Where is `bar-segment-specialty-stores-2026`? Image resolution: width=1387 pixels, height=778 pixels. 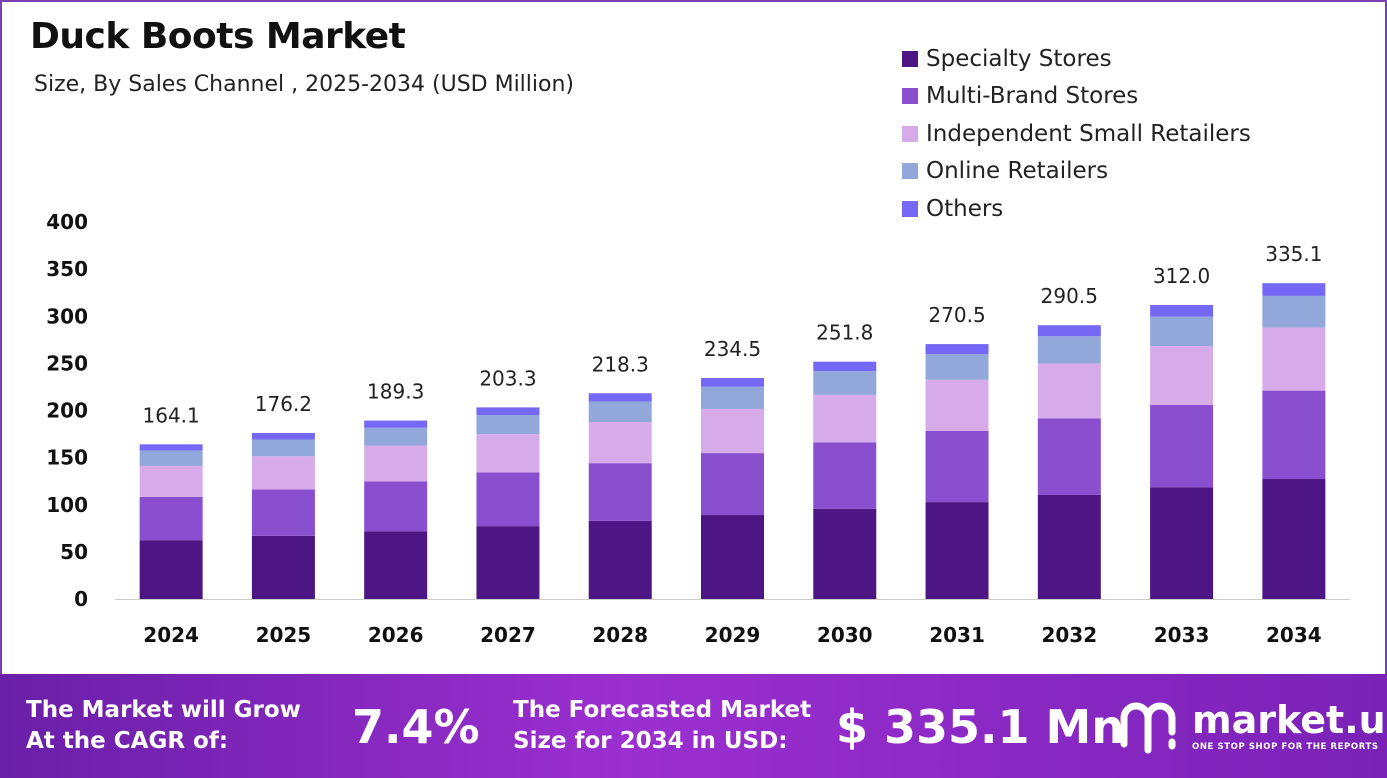
bar-segment-specialty-stores-2026 is located at coordinates (396, 565).